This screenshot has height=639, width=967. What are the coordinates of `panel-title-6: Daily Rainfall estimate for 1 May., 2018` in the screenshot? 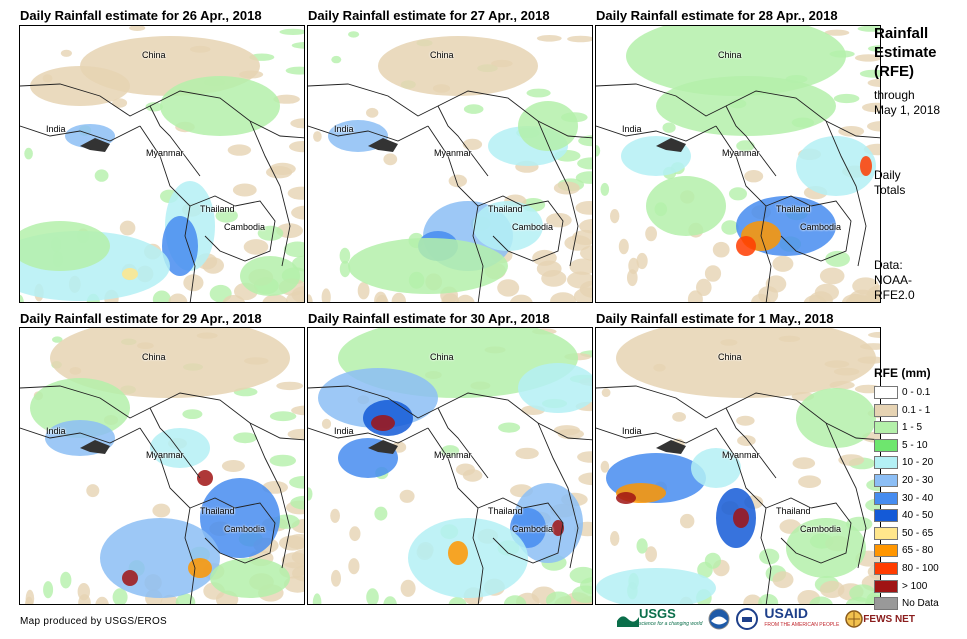 It's located at (715, 318).